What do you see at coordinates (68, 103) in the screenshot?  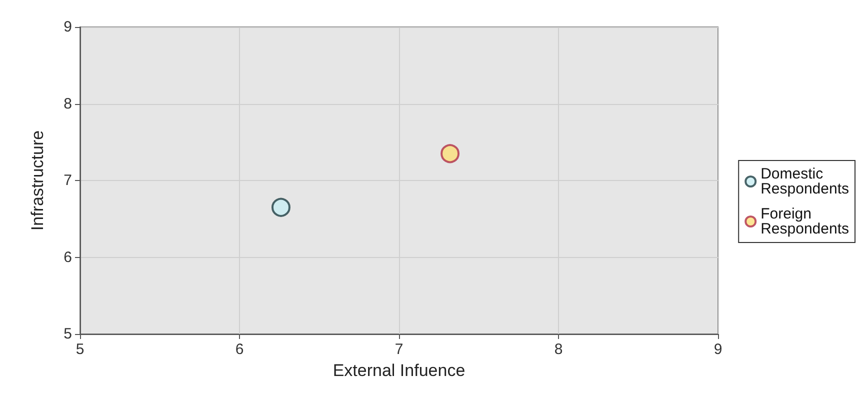 I see `y-tick-label: 8` at bounding box center [68, 103].